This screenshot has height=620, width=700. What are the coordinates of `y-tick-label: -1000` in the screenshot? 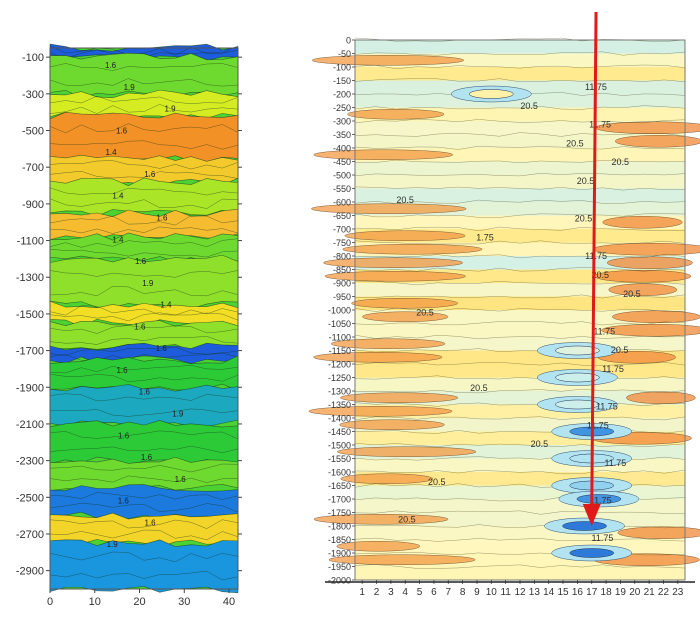 It's located at (339, 311).